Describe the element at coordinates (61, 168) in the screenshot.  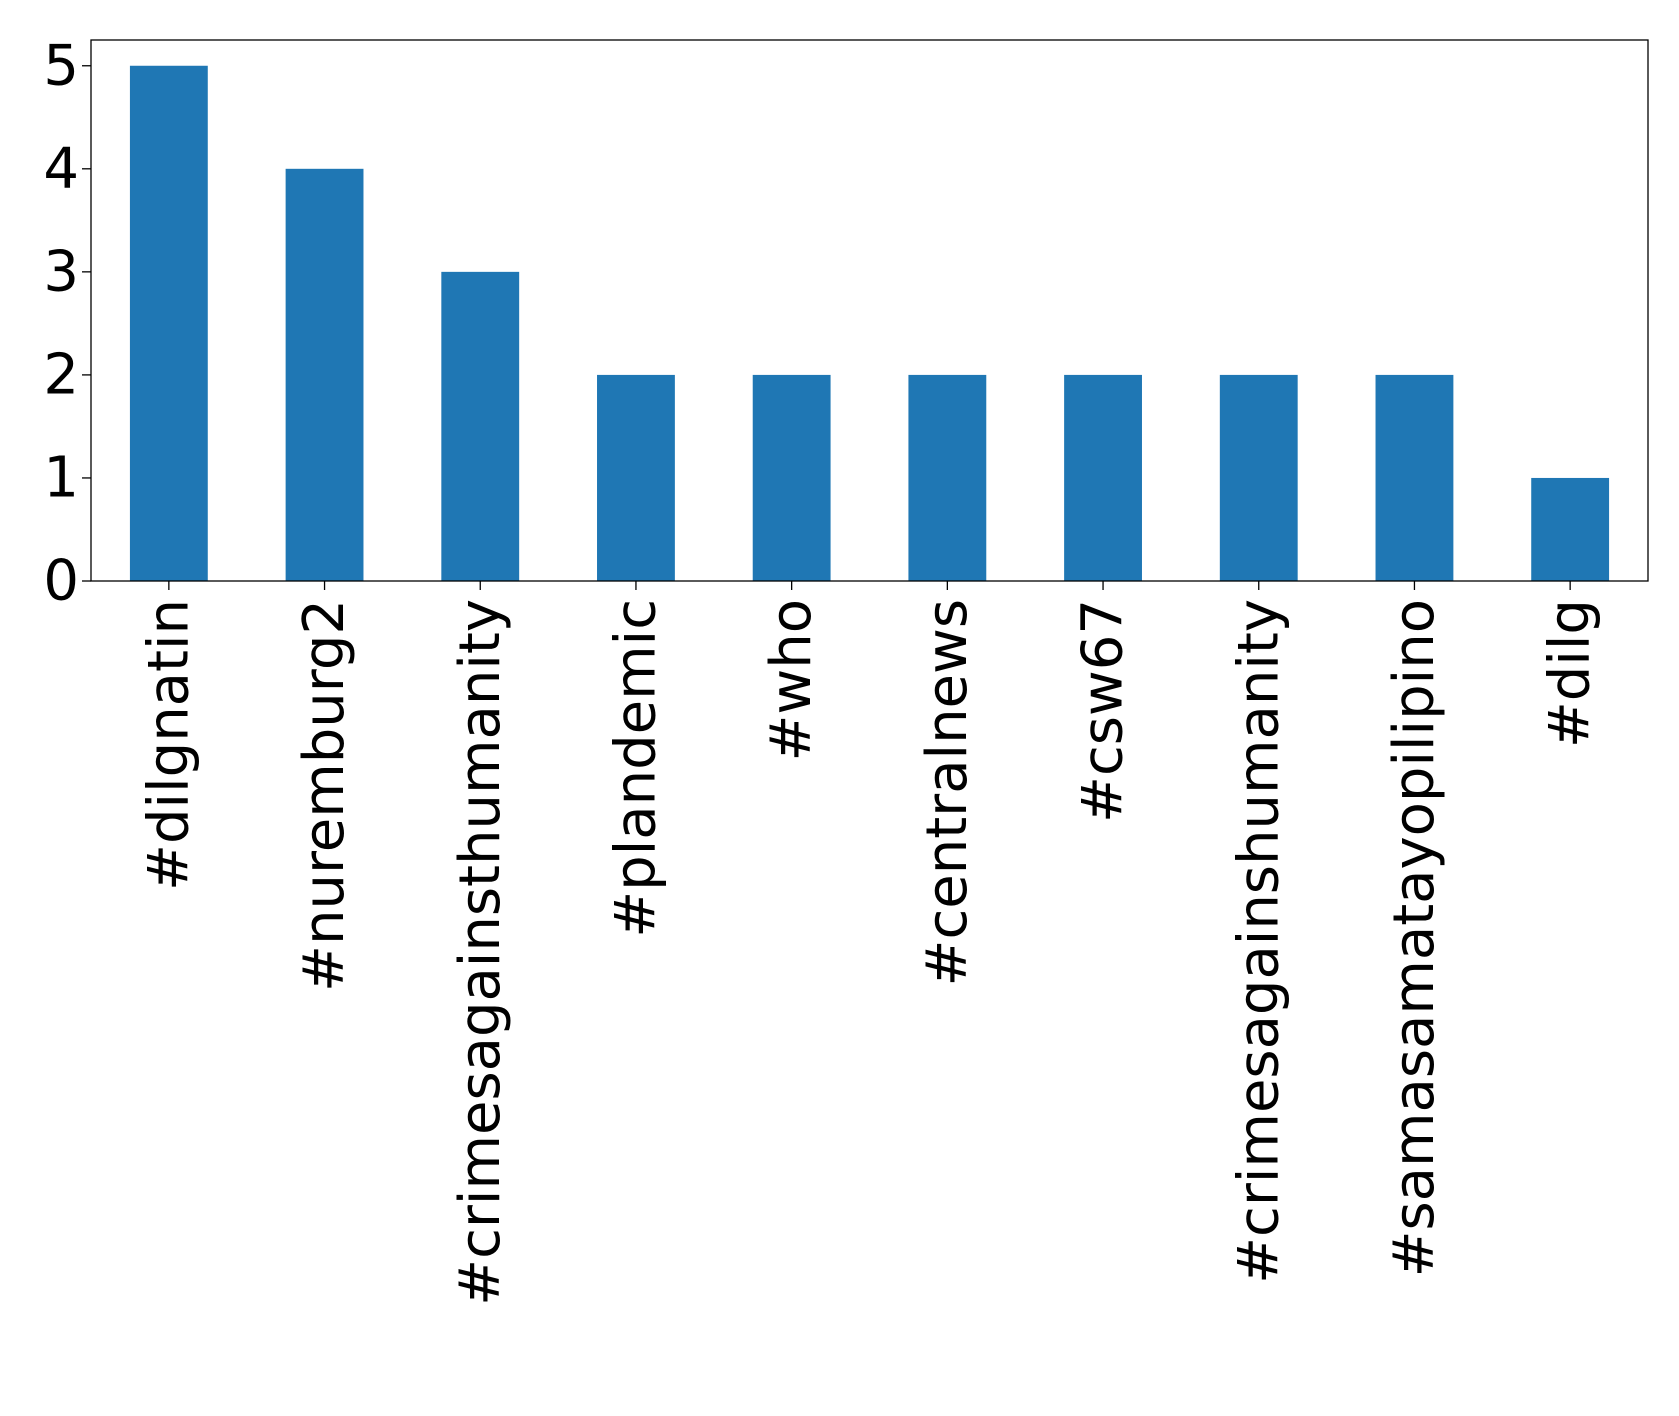
I see `y-tick-label: 4` at that location.